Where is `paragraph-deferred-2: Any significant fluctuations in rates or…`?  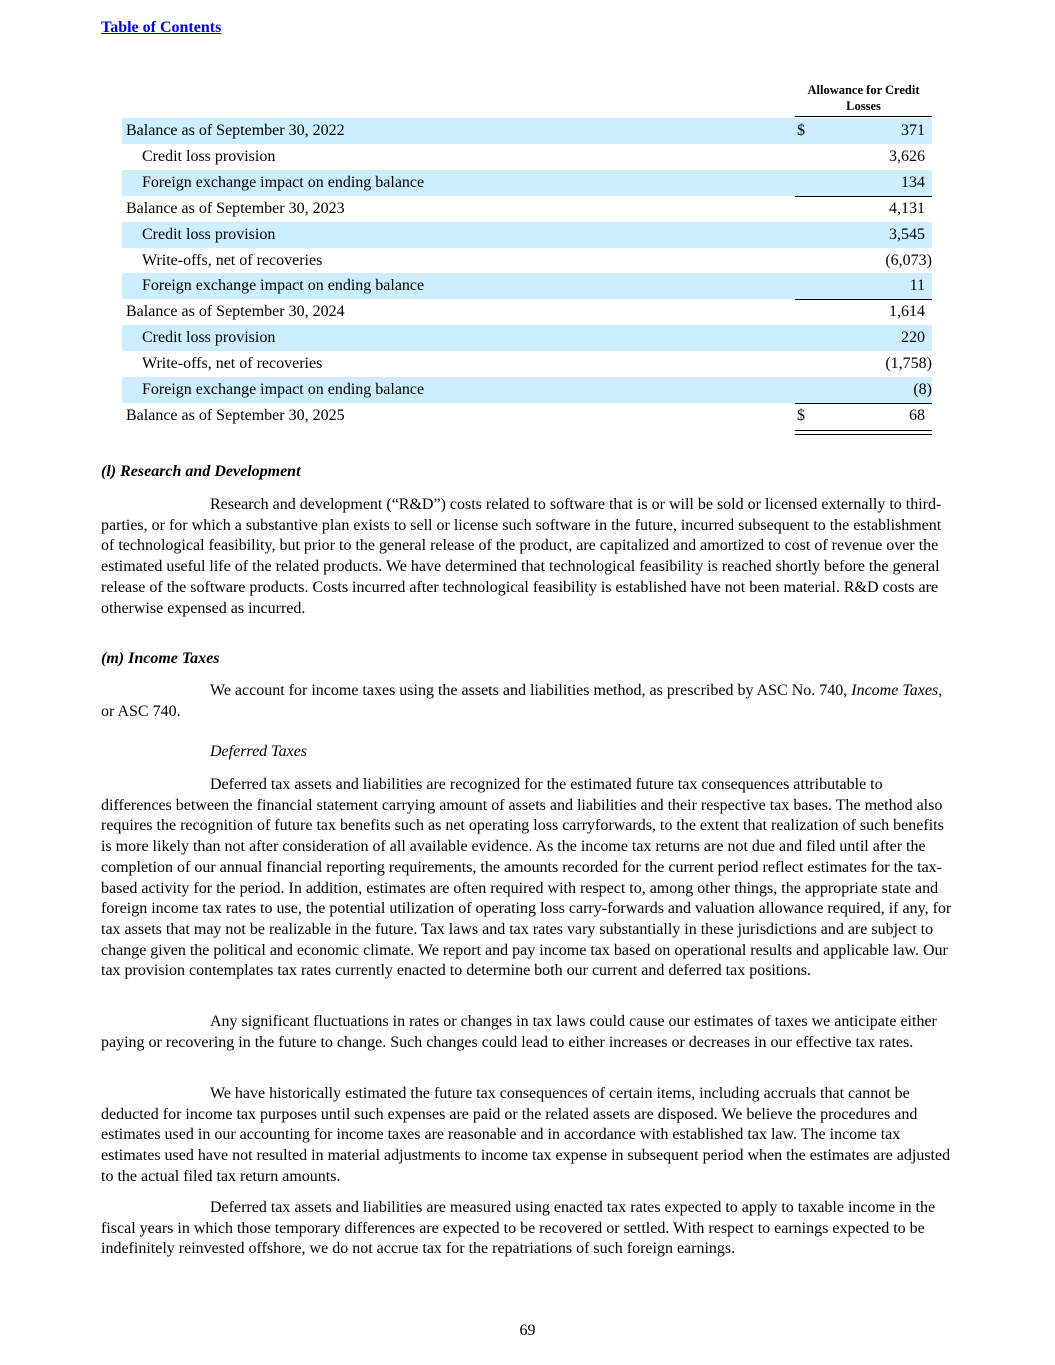 paragraph-deferred-2: Any significant fluctuations in rates or… is located at coordinates (519, 1032).